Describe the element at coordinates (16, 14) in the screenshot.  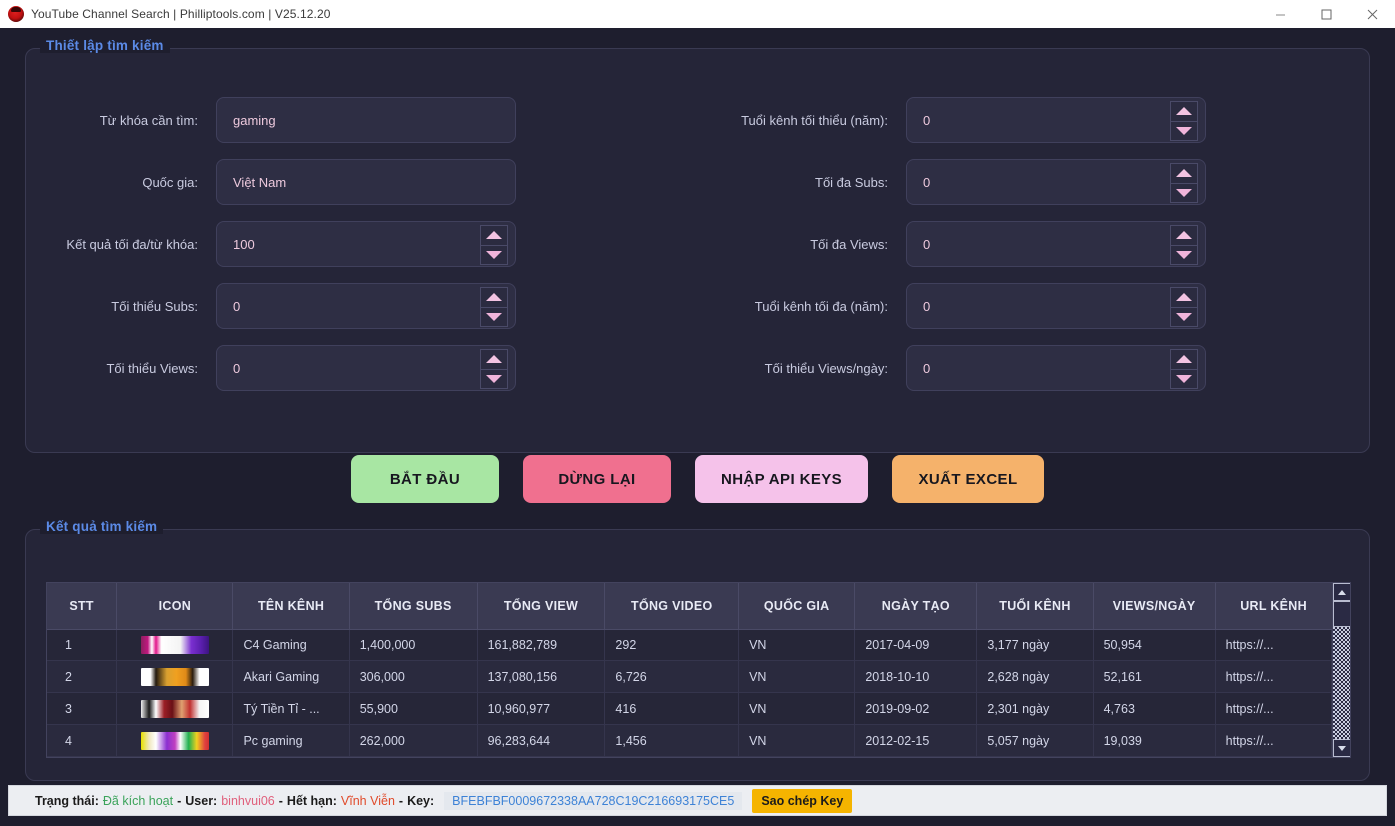
I see `youtube-app-icon` at that location.